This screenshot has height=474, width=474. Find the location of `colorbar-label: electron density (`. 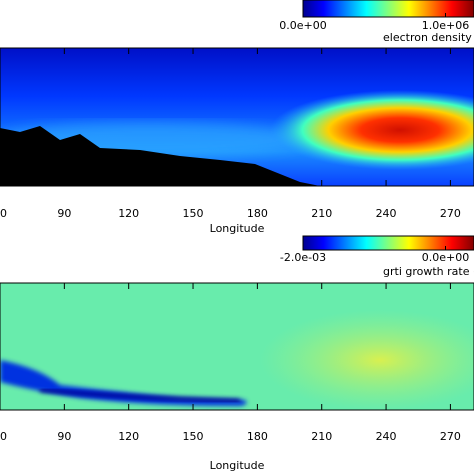

colorbar-label: electron density ( is located at coordinates (428, 37).